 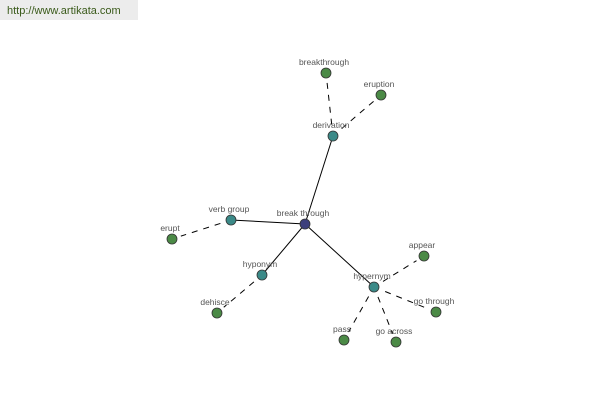 I want to click on node-hypernym, so click(x=374, y=287).